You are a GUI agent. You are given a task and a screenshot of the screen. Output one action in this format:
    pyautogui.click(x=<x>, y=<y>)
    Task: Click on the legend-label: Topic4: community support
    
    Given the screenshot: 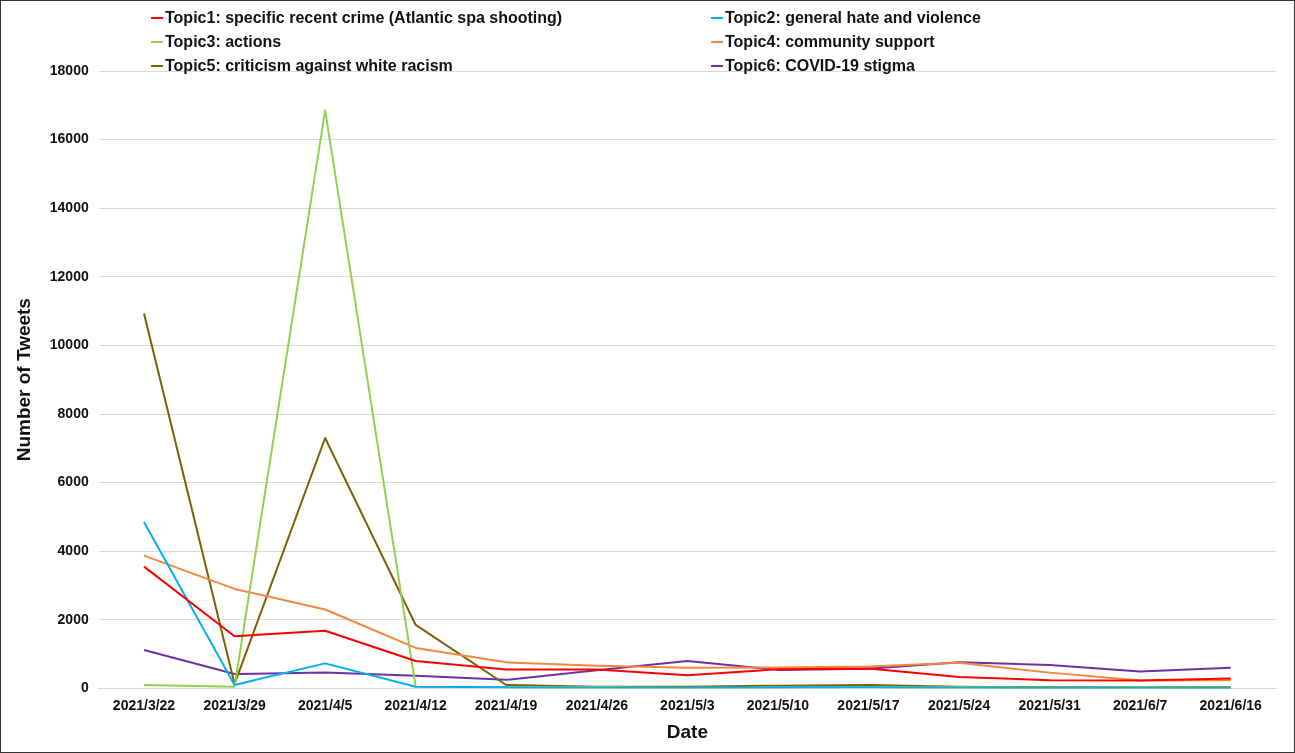 What is the action you would take?
    pyautogui.click(x=830, y=42)
    